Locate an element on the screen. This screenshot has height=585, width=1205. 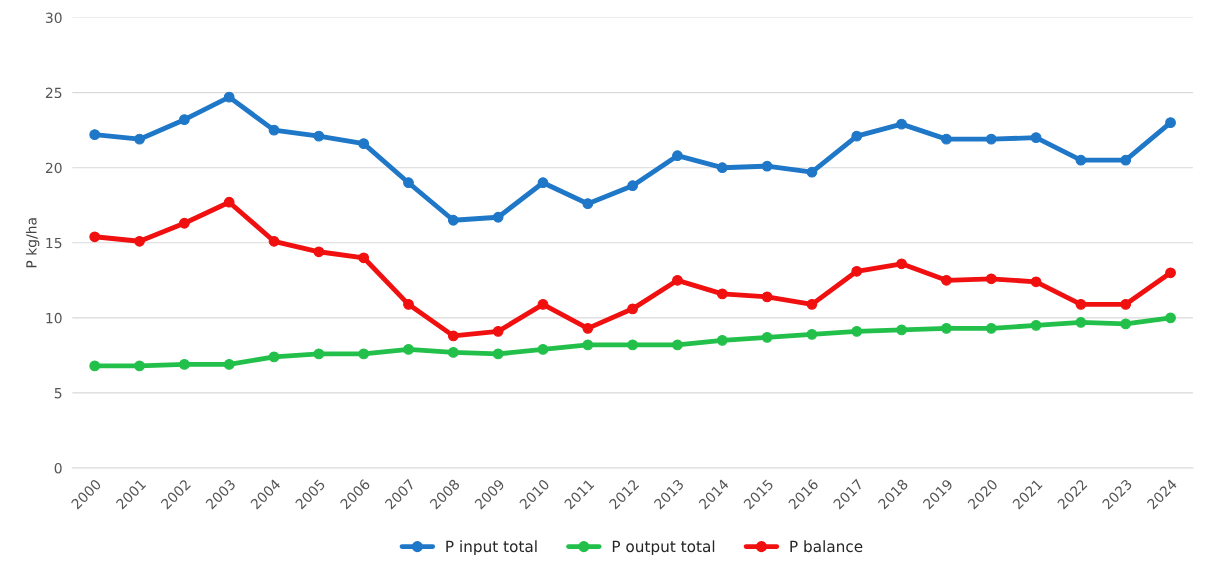
legend-label: P balance is located at coordinates (826, 546).